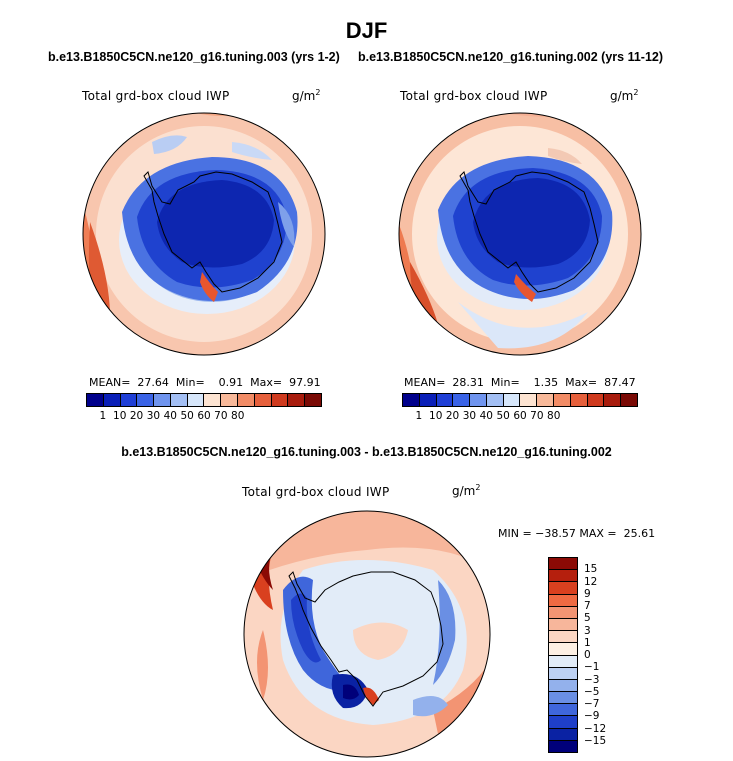 This screenshot has width=733, height=761. I want to click on panel1-min-label: Min=, so click(190, 382).